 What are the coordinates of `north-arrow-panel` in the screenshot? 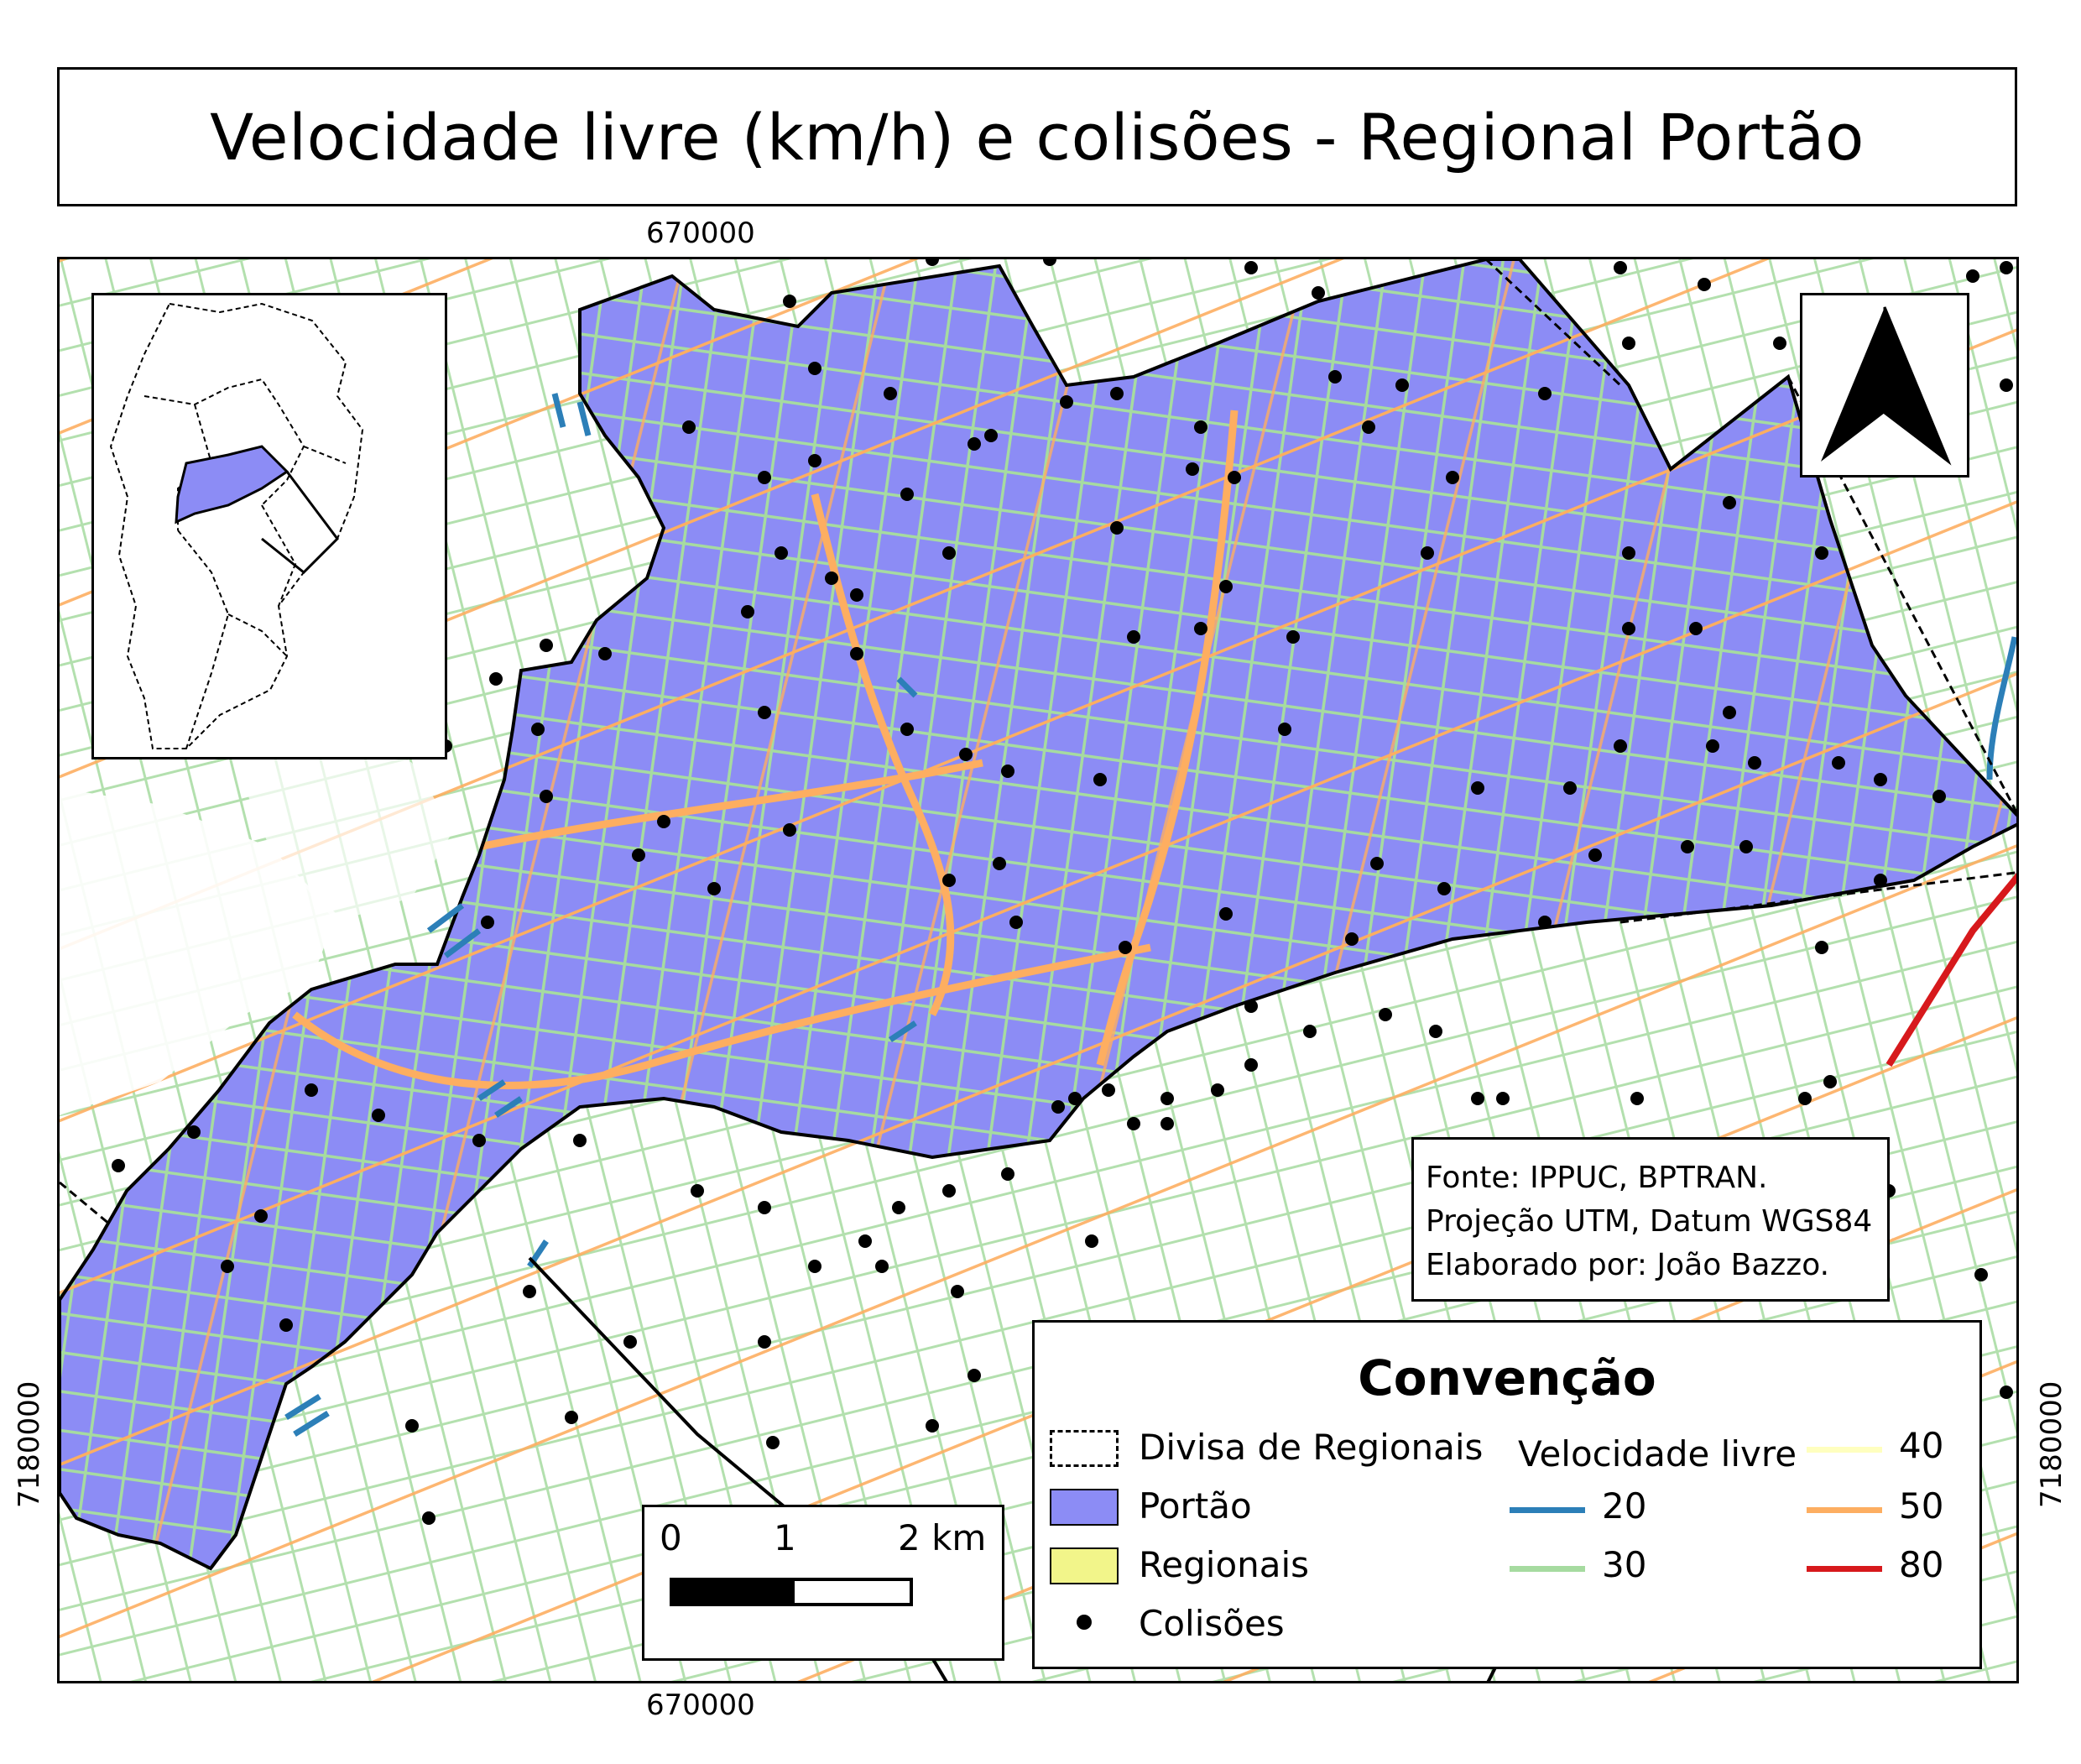 It's located at (1884, 385).